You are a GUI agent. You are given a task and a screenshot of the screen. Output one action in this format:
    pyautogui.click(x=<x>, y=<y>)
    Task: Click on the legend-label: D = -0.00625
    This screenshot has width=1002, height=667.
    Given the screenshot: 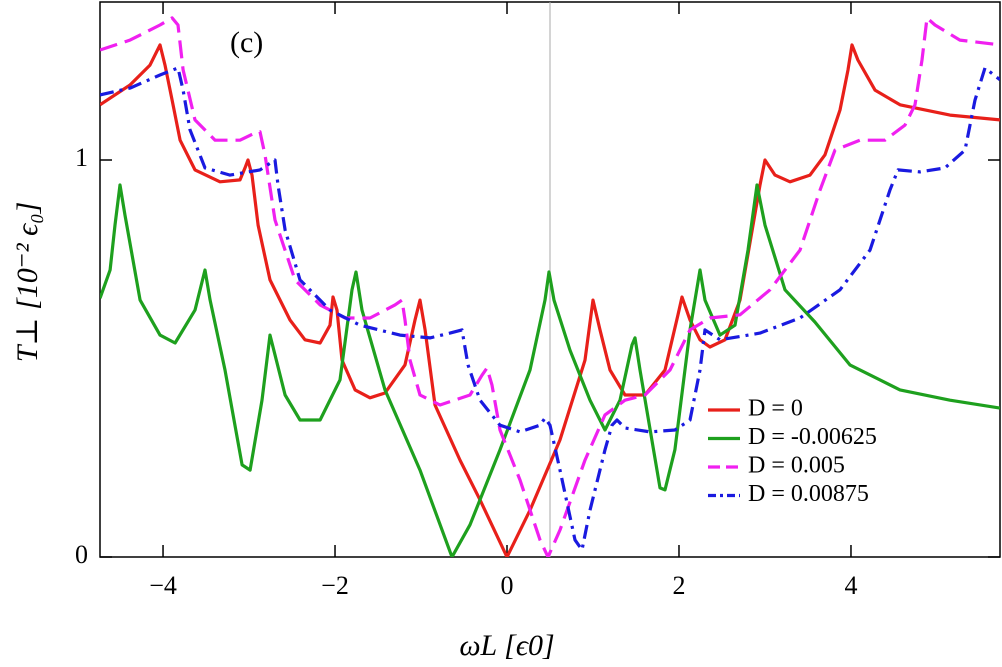 What is the action you would take?
    pyautogui.click(x=812, y=437)
    